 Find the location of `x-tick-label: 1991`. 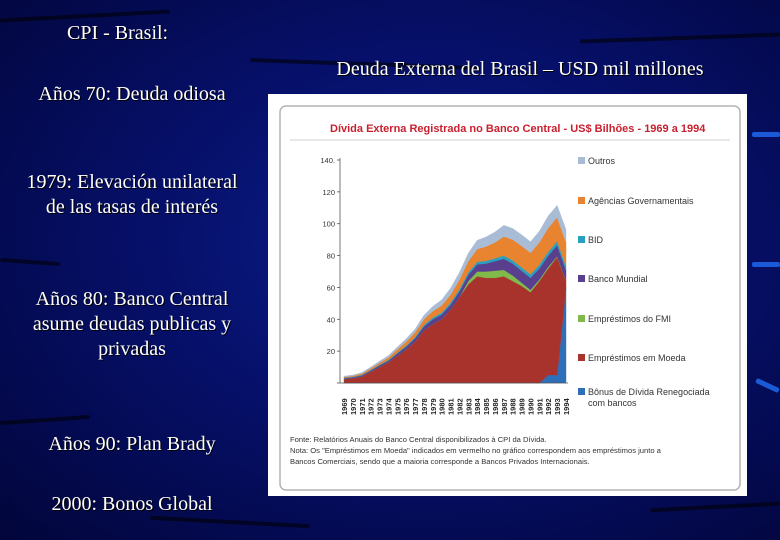

x-tick-label: 1991 is located at coordinates (539, 406).